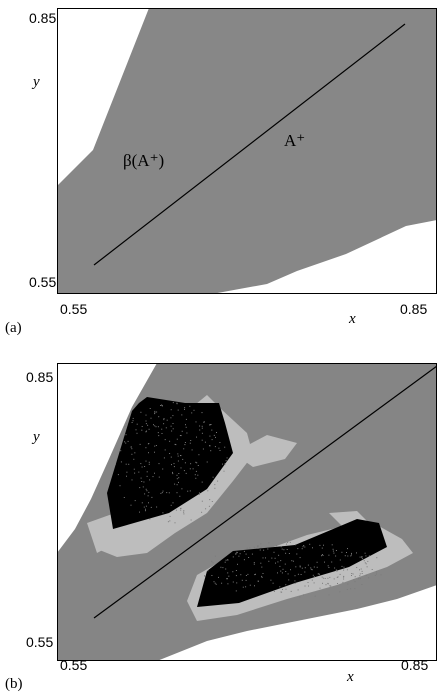  What do you see at coordinates (170, 463) in the screenshot?
I see `attractor-upper` at bounding box center [170, 463].